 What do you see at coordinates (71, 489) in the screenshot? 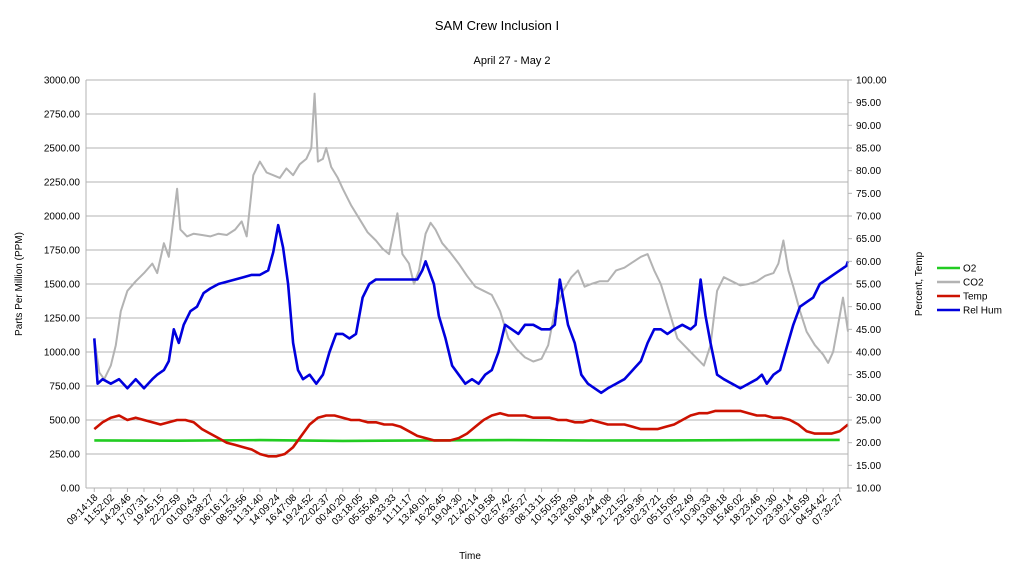
I see `left-tick-label: 0.00` at bounding box center [71, 489].